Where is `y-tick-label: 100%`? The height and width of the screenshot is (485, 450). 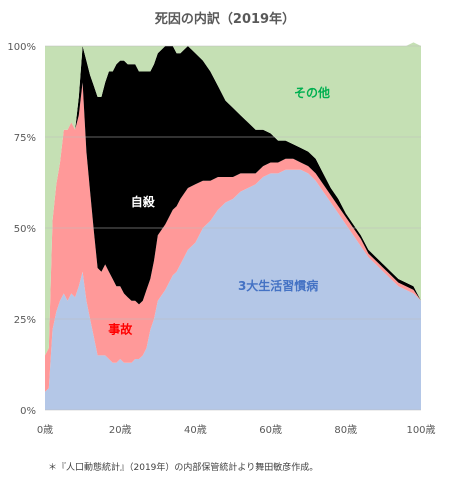 y-tick-label: 100% is located at coordinates (21, 47).